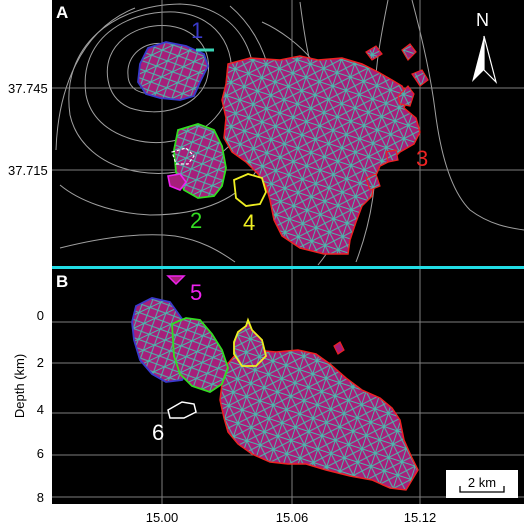 This screenshot has height=527, width=526. Describe the element at coordinates (173, 71) in the screenshot. I see `region-1-cluster` at that location.